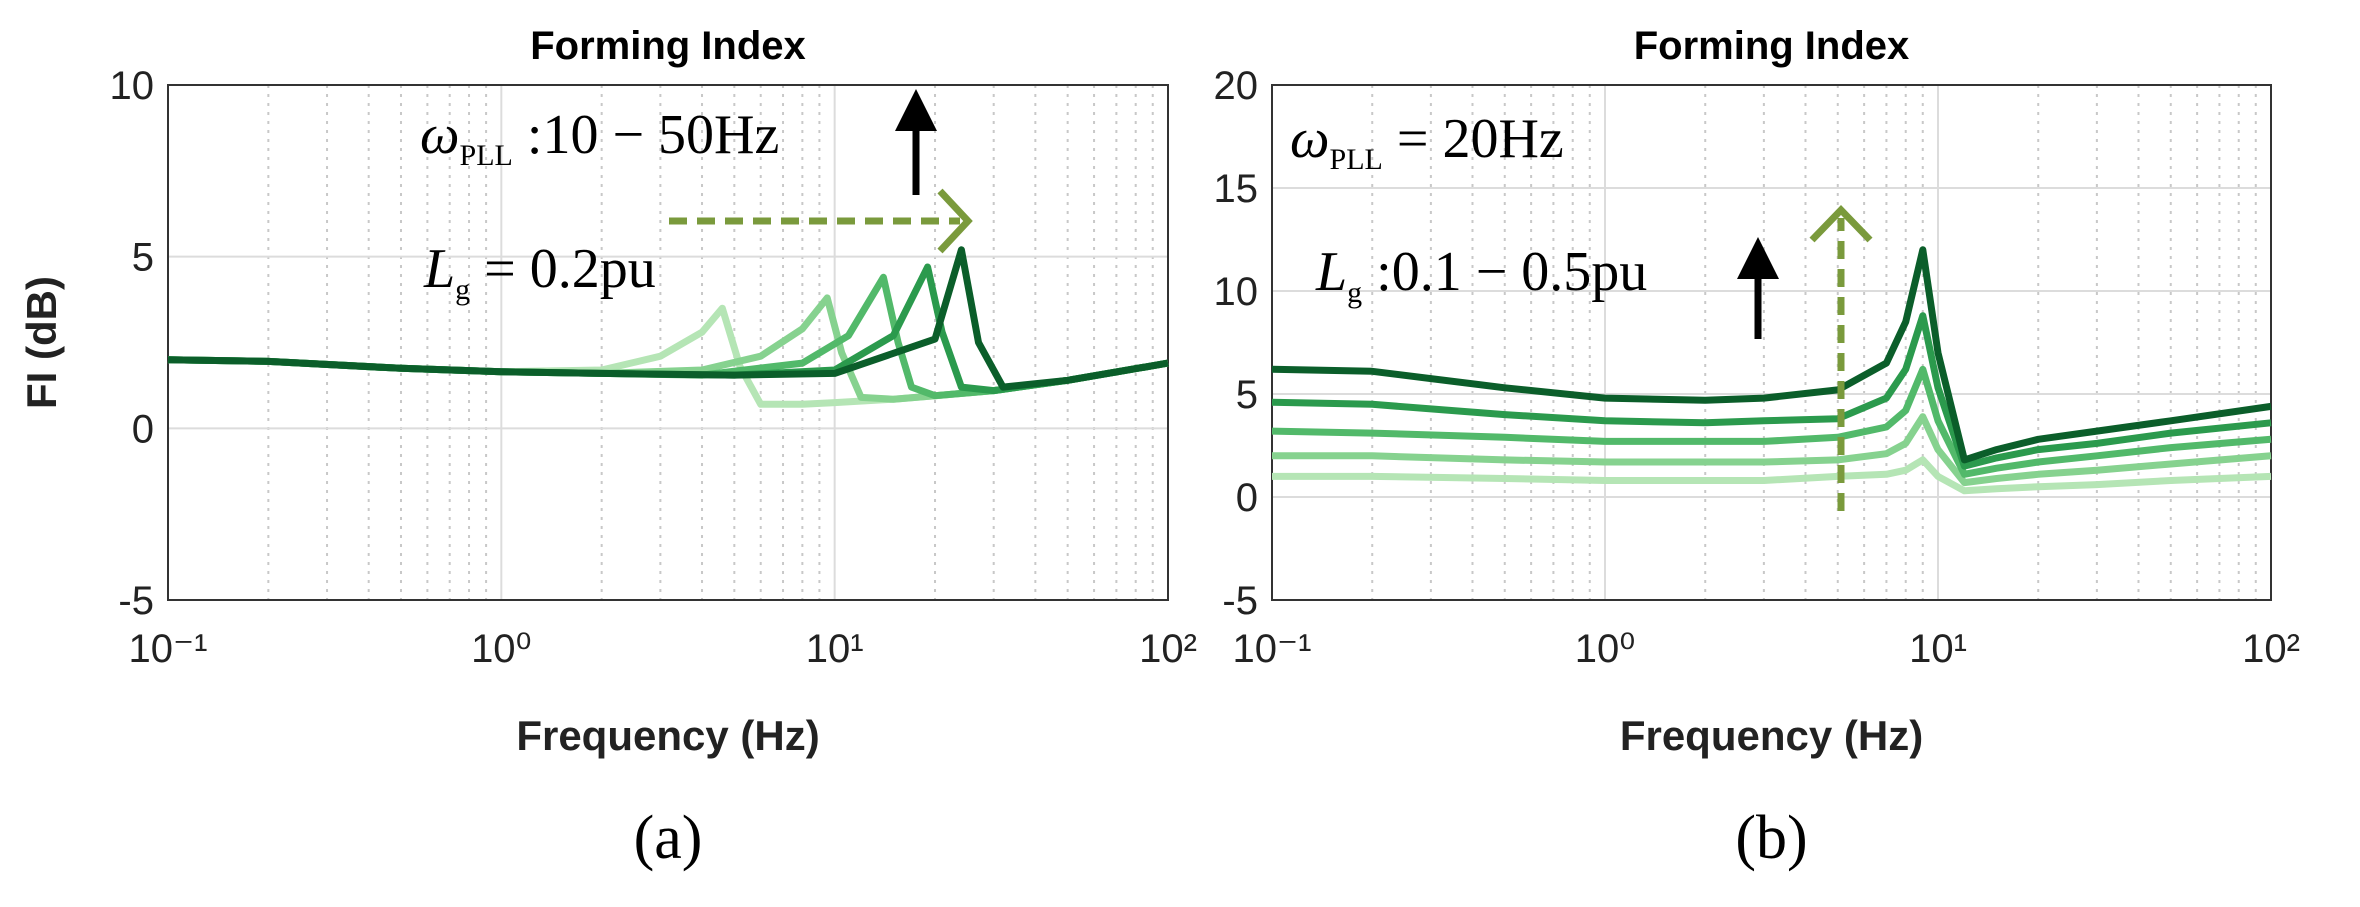 This screenshot has width=2360, height=907. Describe the element at coordinates (41, 342) in the screenshot. I see `y-axis-label: FI (dB)` at that location.